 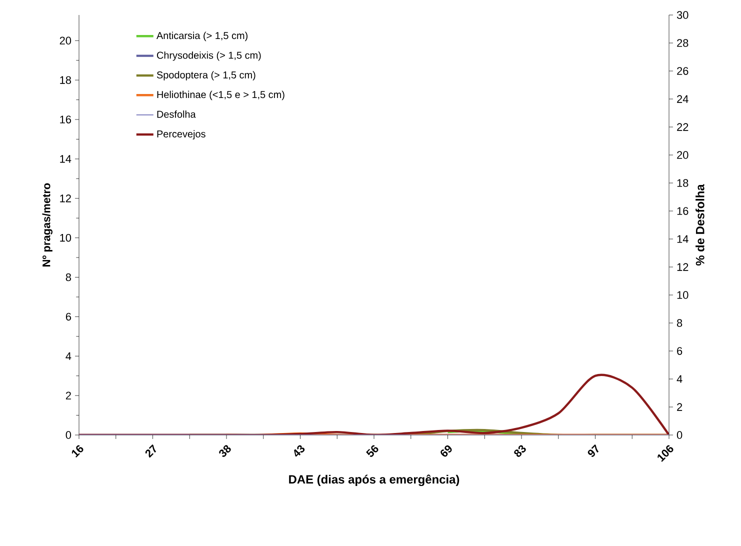 I want to click on y2-tick-label: 30, so click(x=682, y=15).